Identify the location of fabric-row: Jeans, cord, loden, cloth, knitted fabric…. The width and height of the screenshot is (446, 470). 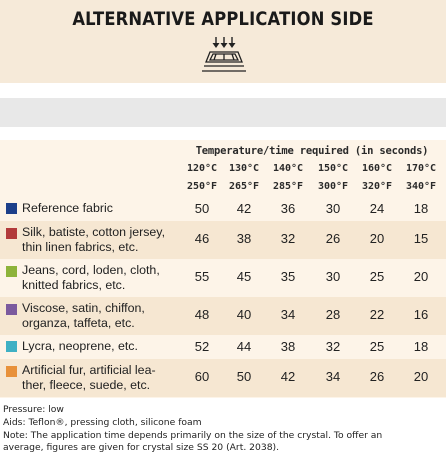
(223, 278).